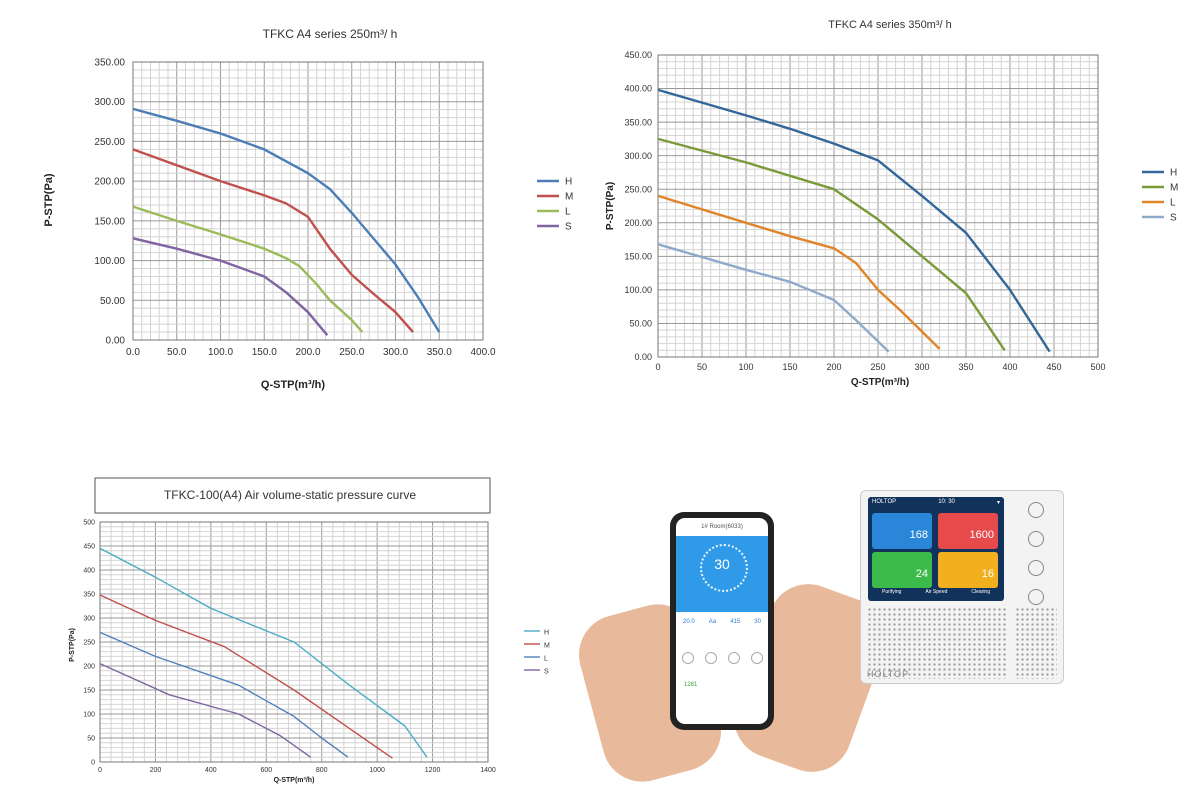 The image size is (1186, 802). I want to click on mode-button, so click(1036, 597).